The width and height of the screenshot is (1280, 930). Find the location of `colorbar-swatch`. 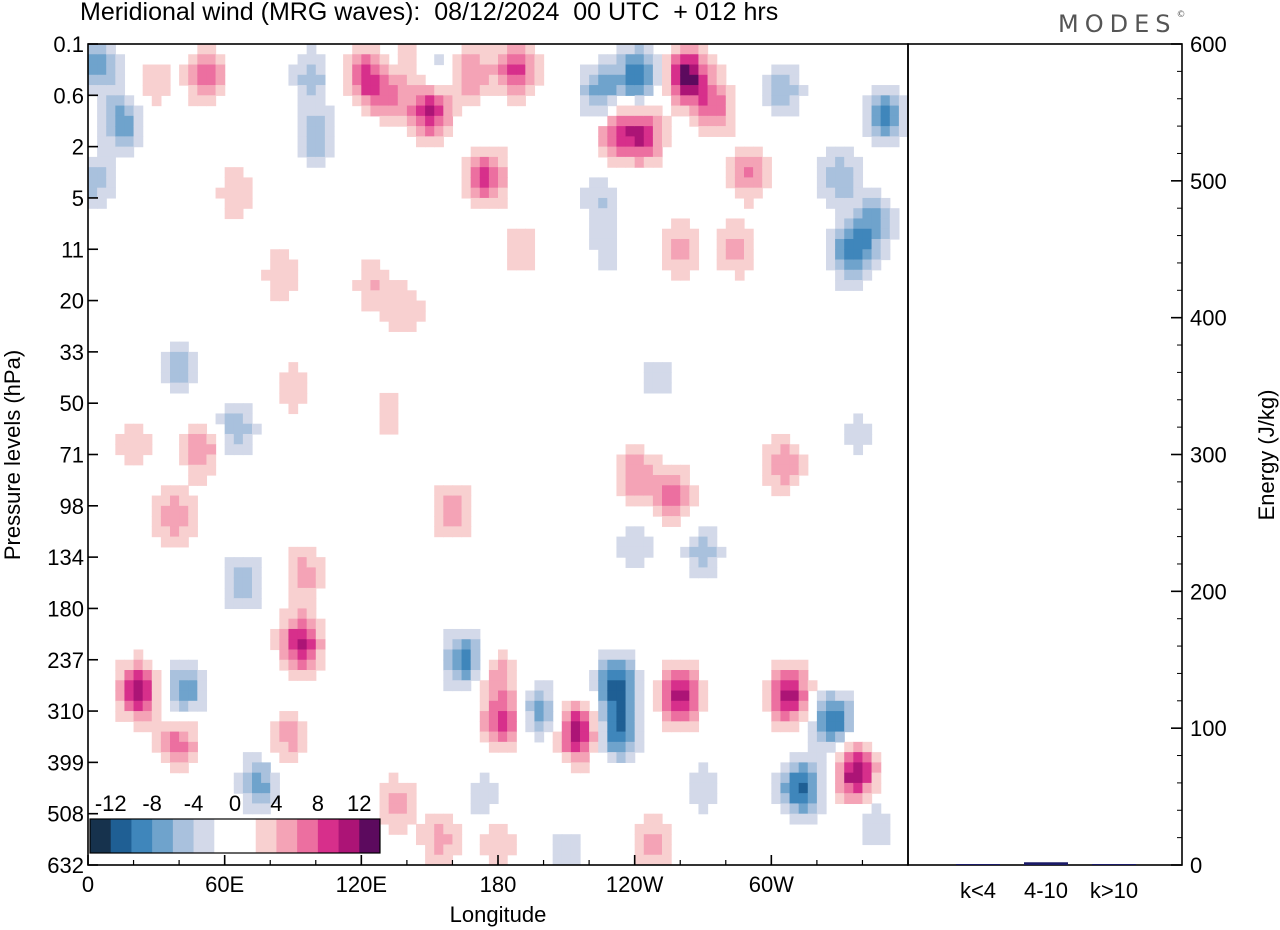

colorbar-swatch is located at coordinates (163, 836).